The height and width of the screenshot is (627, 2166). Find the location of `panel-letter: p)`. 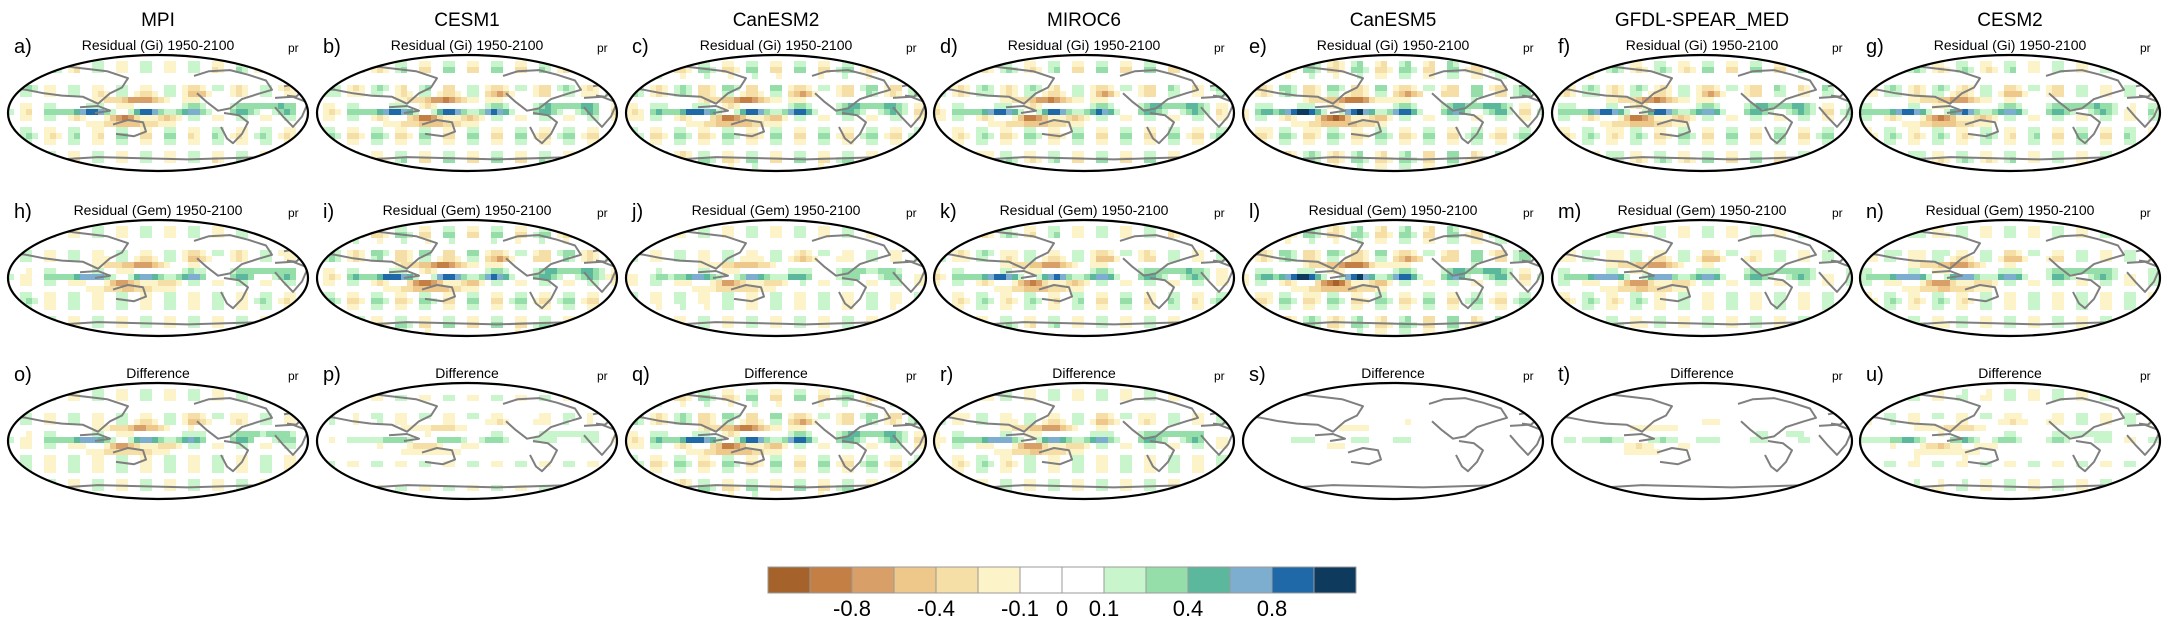

panel-letter: p) is located at coordinates (332, 375).